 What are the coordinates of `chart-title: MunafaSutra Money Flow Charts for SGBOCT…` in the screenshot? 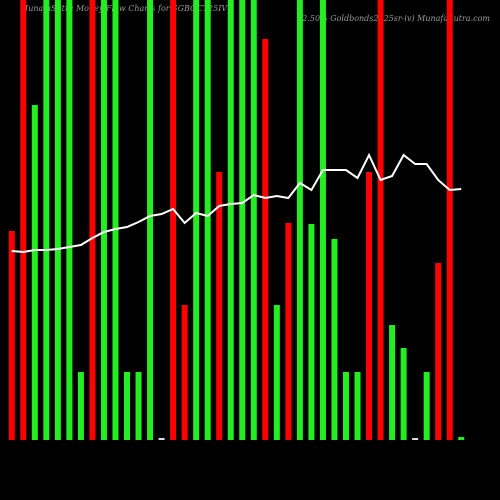 It's located at (123, 8).